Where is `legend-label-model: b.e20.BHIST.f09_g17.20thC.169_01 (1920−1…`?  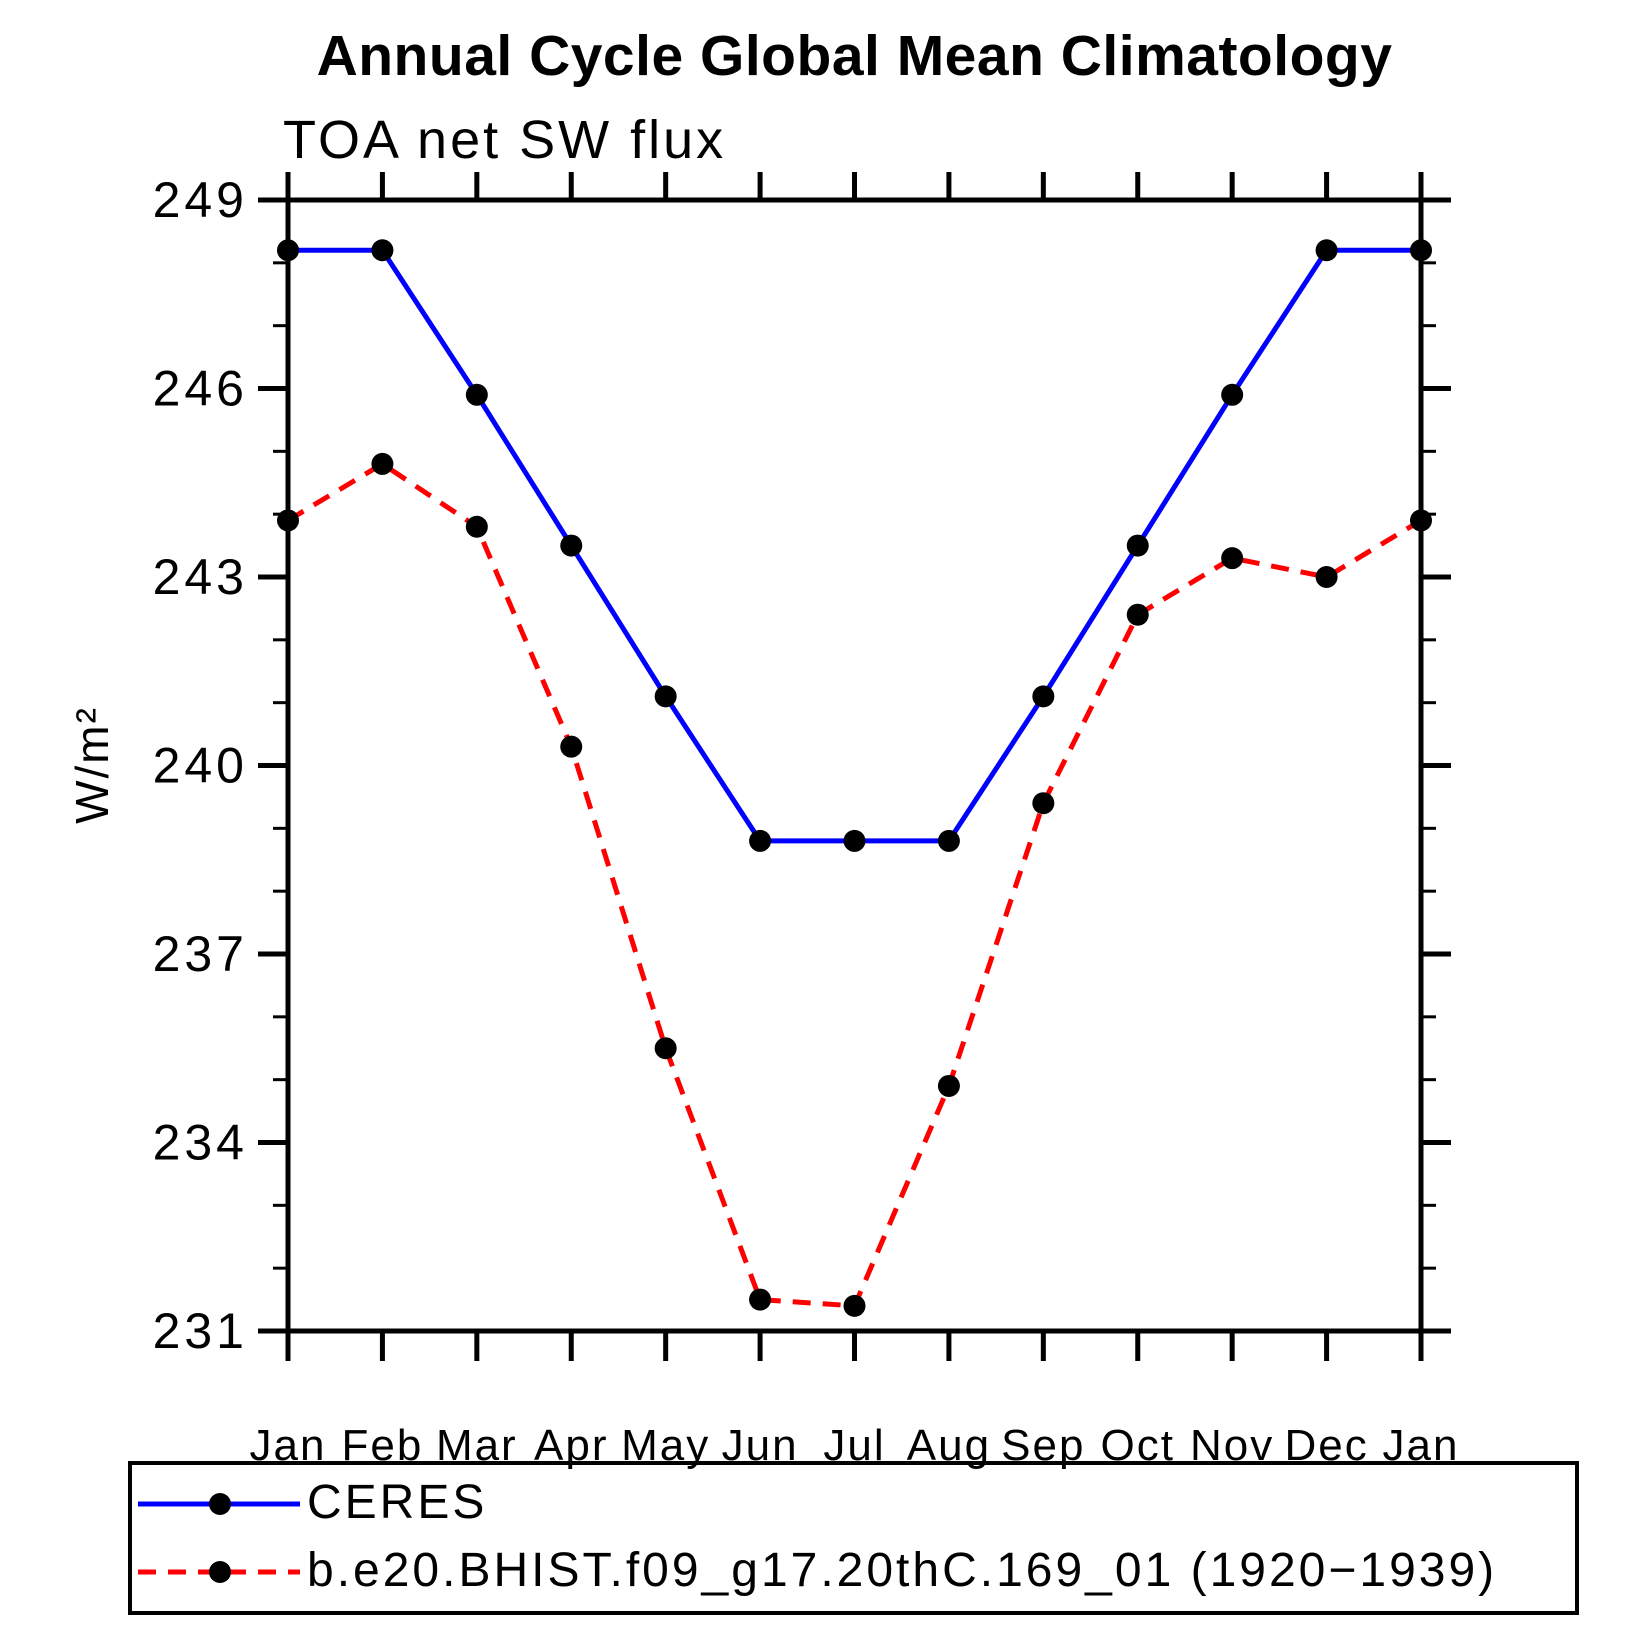
legend-label-model: b.e20.BHIST.f09_g17.20thC.169_01 (1920−1… is located at coordinates (902, 1571).